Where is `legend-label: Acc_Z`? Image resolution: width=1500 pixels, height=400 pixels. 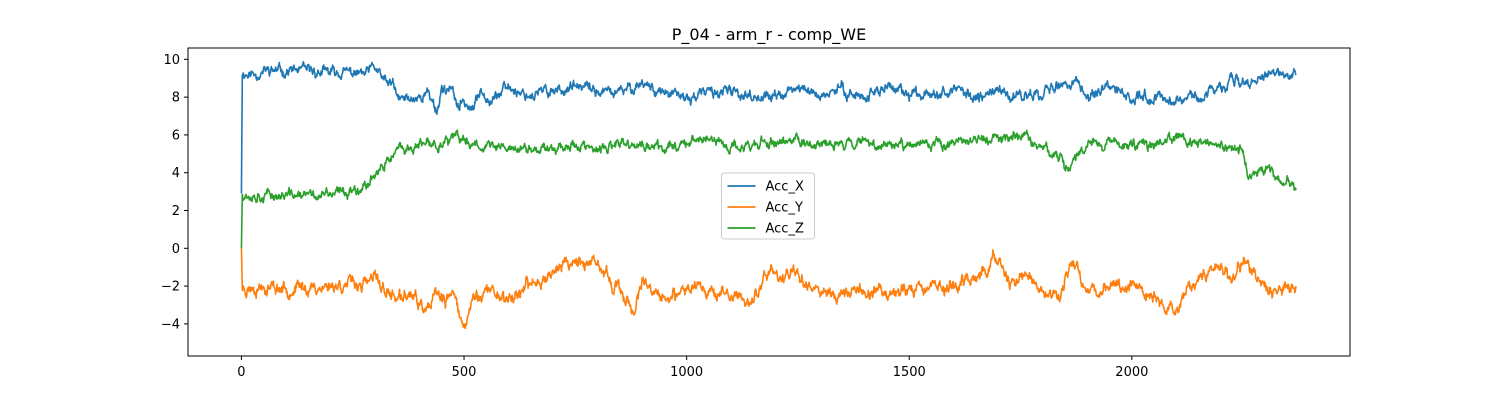
legend-label: Acc_Z is located at coordinates (785, 229).